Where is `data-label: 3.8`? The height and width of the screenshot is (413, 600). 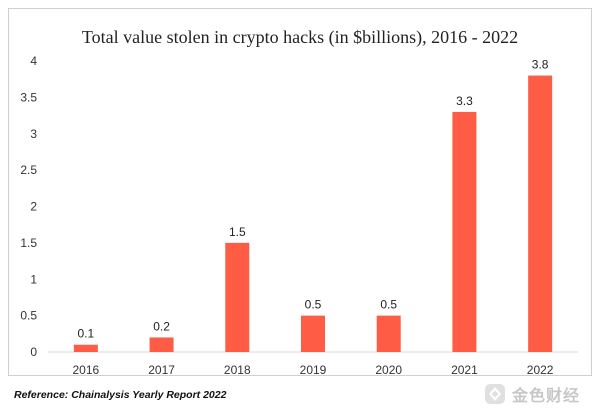 data-label: 3.8 is located at coordinates (540, 65).